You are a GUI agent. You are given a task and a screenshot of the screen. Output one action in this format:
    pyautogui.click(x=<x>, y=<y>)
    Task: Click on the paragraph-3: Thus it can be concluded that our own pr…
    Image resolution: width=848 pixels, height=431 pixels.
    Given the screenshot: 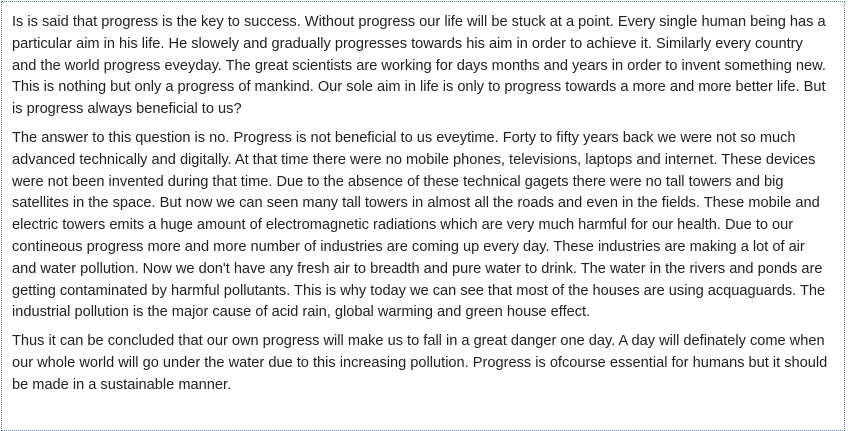 What is the action you would take?
    pyautogui.click(x=420, y=363)
    